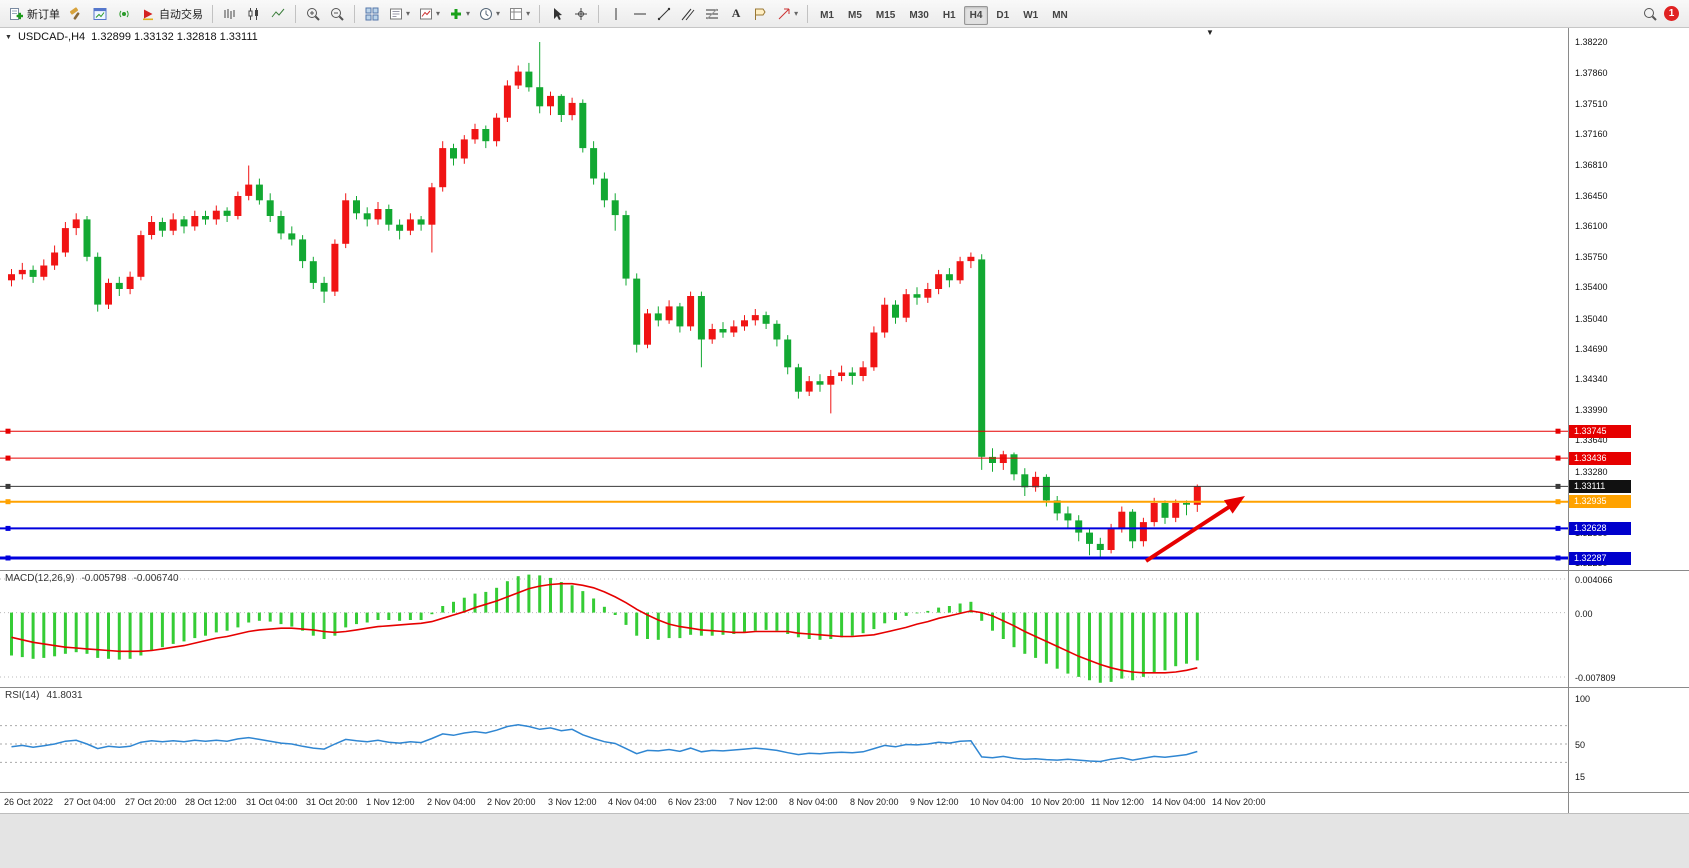 The height and width of the screenshot is (868, 1689). What do you see at coordinates (516, 13) in the screenshot?
I see `template-icon` at bounding box center [516, 13].